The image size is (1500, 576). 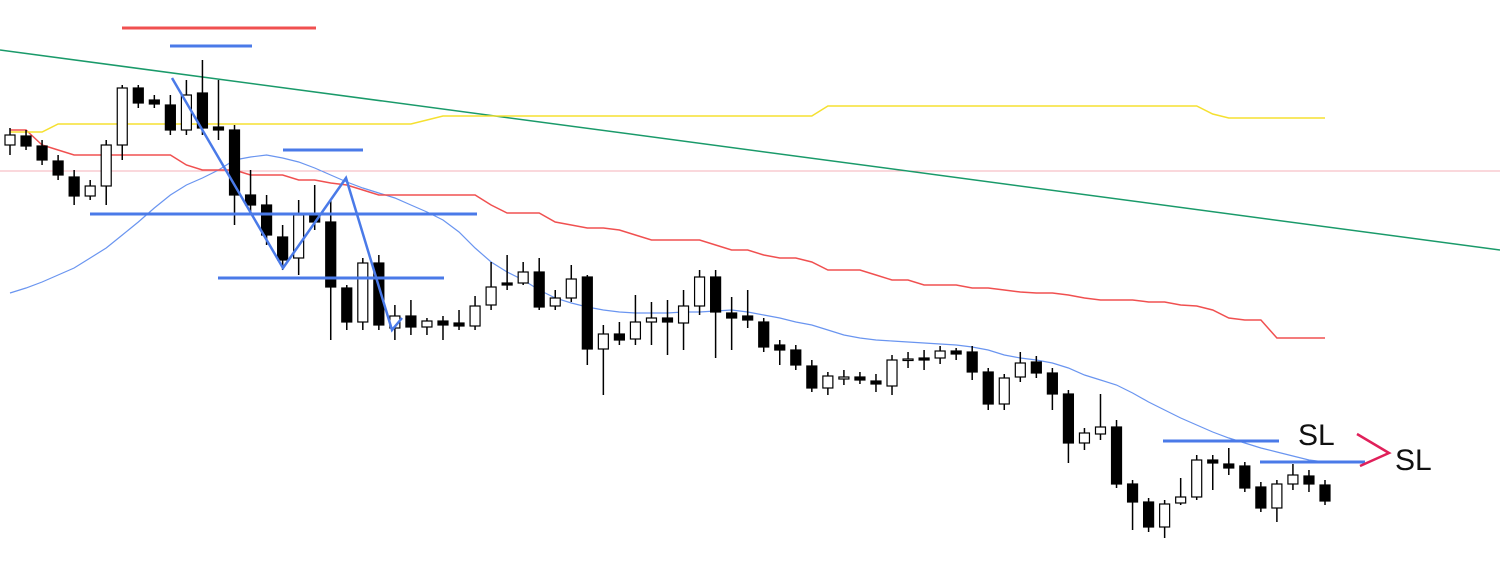 What do you see at coordinates (286, 205) in the screenshot?
I see `drawn-zigzag` at bounding box center [286, 205].